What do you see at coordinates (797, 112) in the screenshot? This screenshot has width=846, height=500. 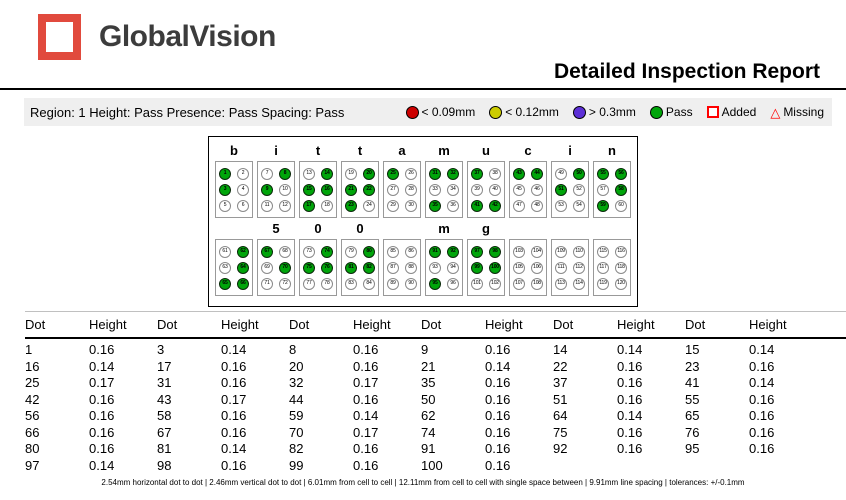 I see `legend-item: △ Missing` at bounding box center [797, 112].